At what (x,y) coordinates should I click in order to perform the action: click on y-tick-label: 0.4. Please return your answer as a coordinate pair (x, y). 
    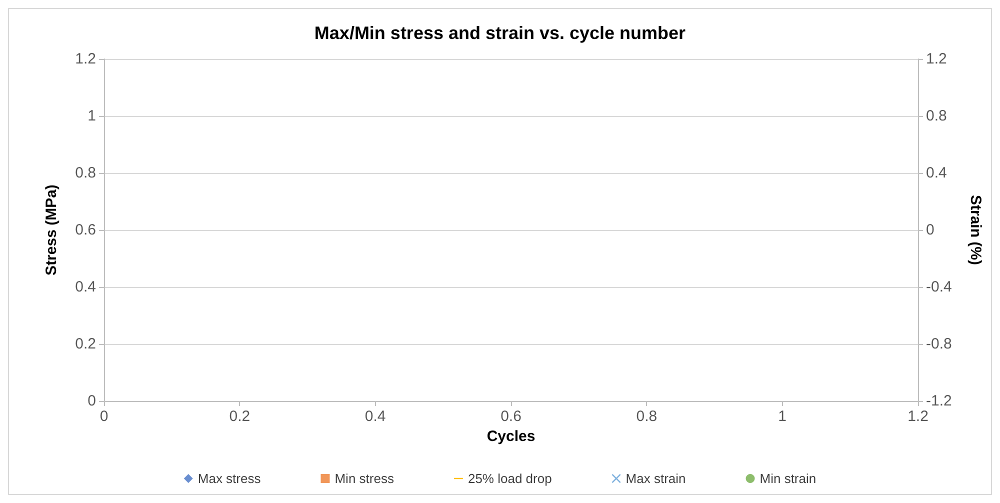
    Looking at the image, I should click on (85, 287).